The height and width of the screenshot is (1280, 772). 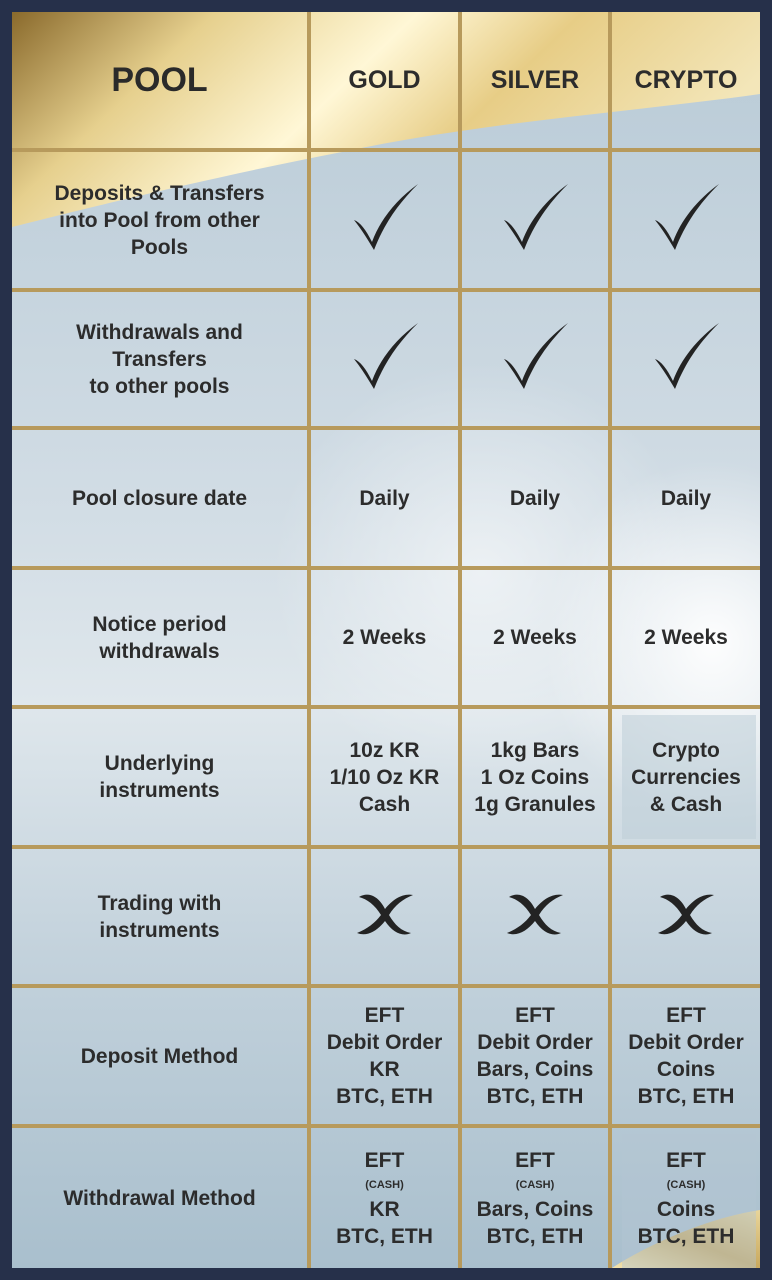 I want to click on row-label-line: into Pool from other, so click(x=159, y=220).